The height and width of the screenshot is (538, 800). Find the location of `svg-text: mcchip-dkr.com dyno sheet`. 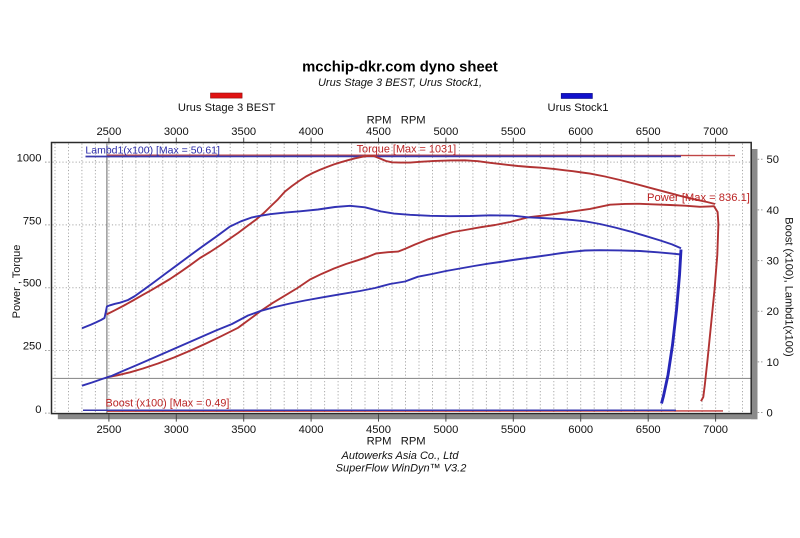

svg-text: mcchip-dkr.com dyno sheet is located at coordinates (400, 68).